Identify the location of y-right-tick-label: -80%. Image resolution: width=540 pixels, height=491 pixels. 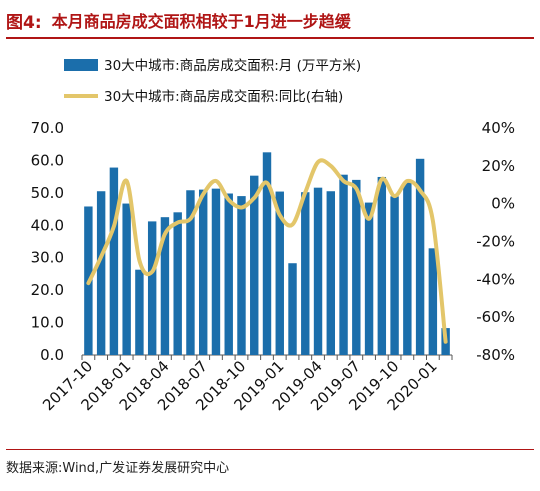
(495, 355).